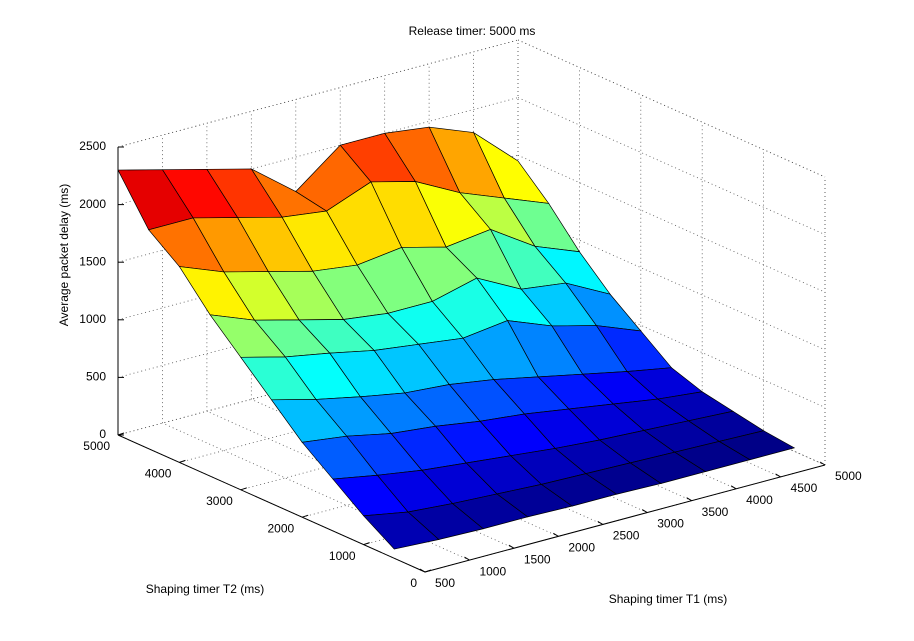 Image resolution: width=914 pixels, height=641 pixels. Describe the element at coordinates (625, 518) in the screenshot. I see `x-axis` at that location.